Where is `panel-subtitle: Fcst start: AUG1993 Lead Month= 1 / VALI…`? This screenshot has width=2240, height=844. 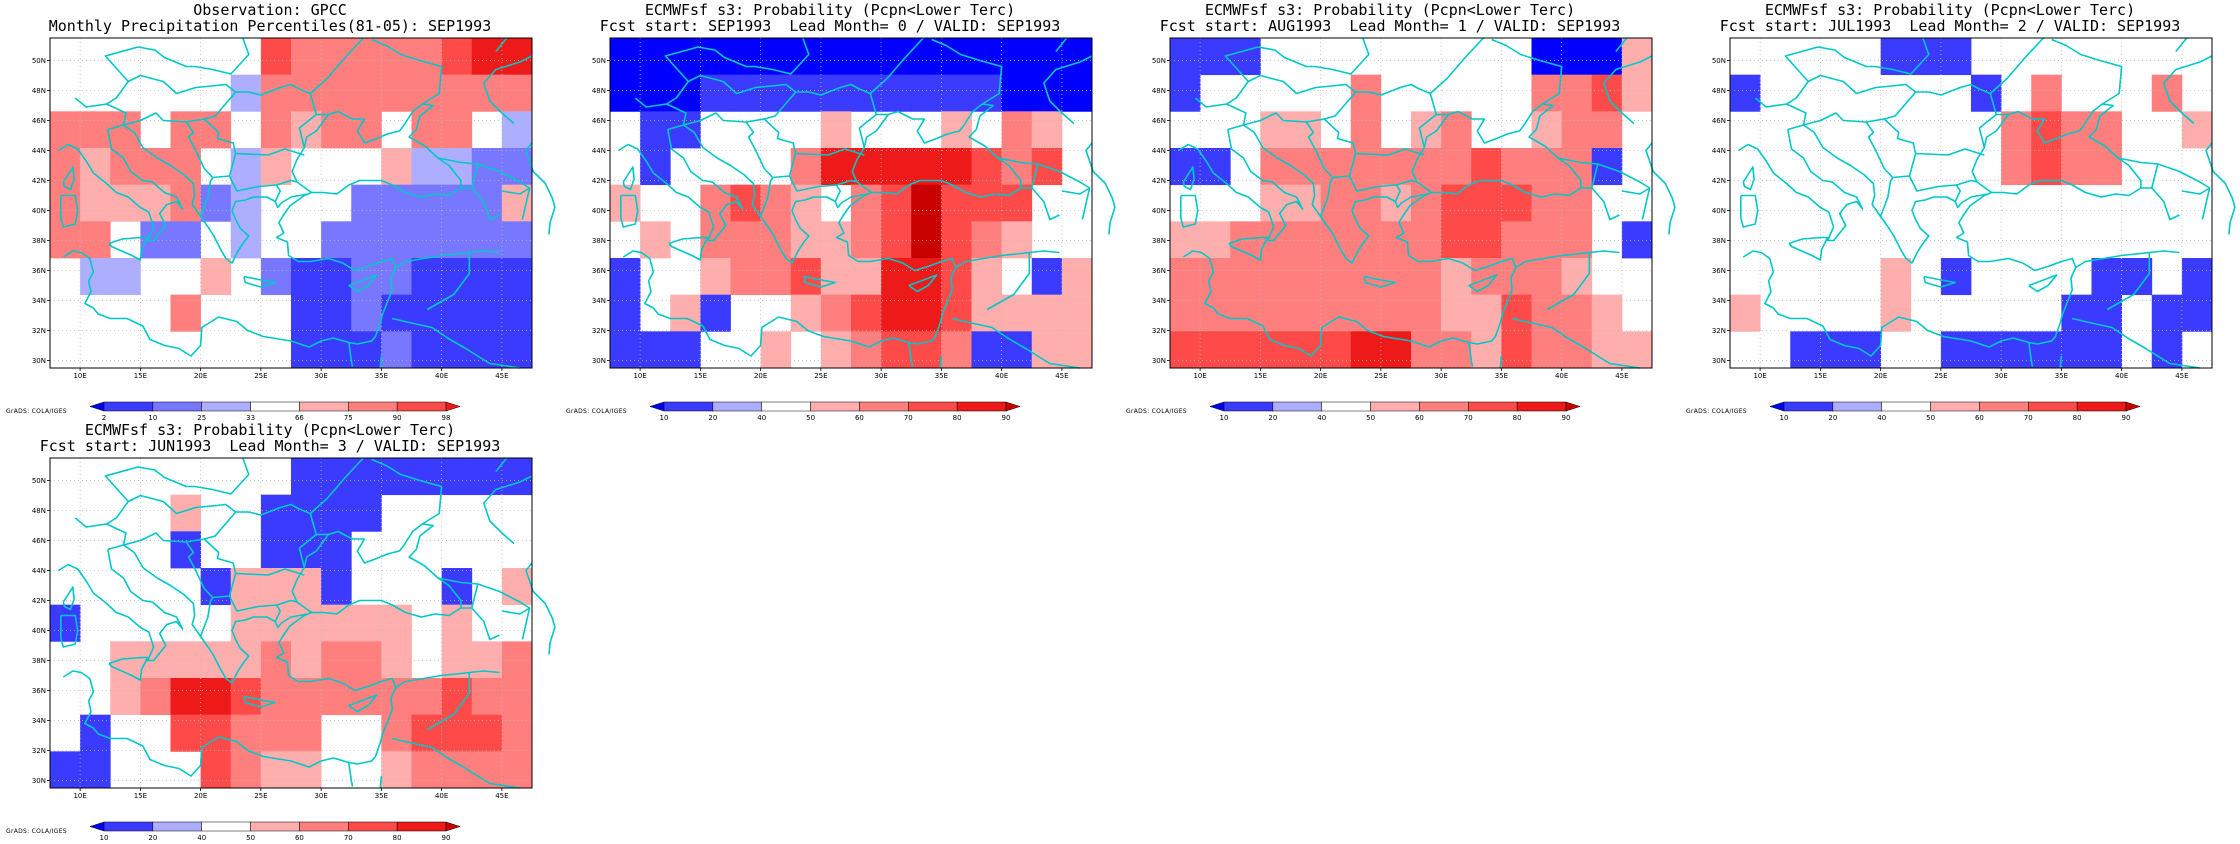 panel-subtitle: Fcst start: AUG1993 Lead Month= 1 / VALI… is located at coordinates (1390, 26).